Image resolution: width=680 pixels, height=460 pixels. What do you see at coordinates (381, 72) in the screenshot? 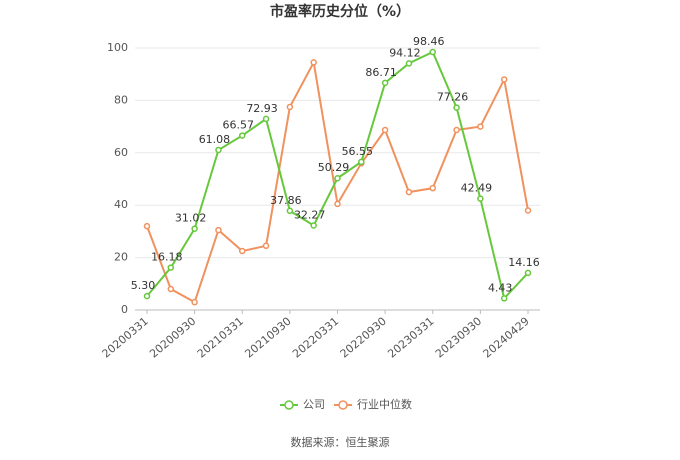
I see `data-label: 86.71` at bounding box center [381, 72].